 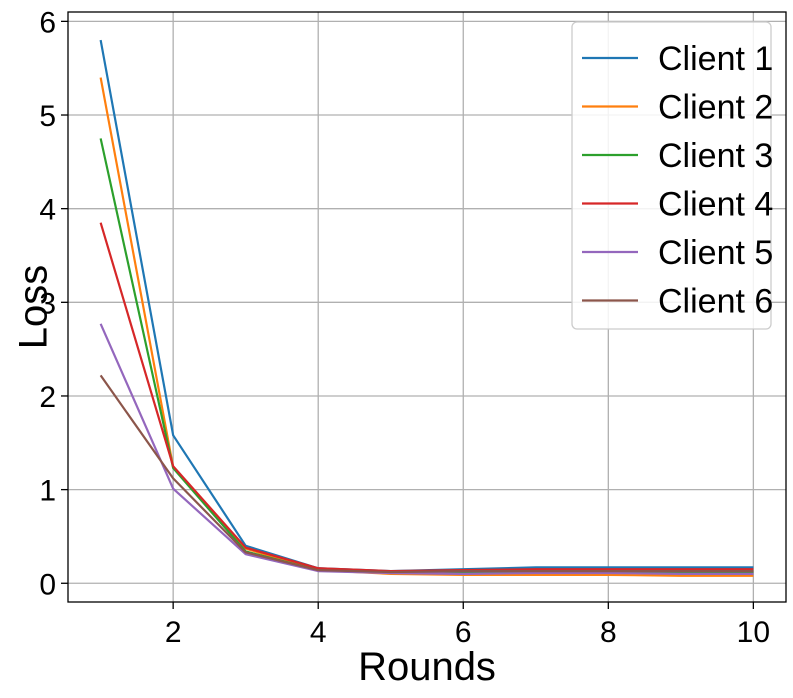 I want to click on x-tick-label: 6, so click(x=463, y=632).